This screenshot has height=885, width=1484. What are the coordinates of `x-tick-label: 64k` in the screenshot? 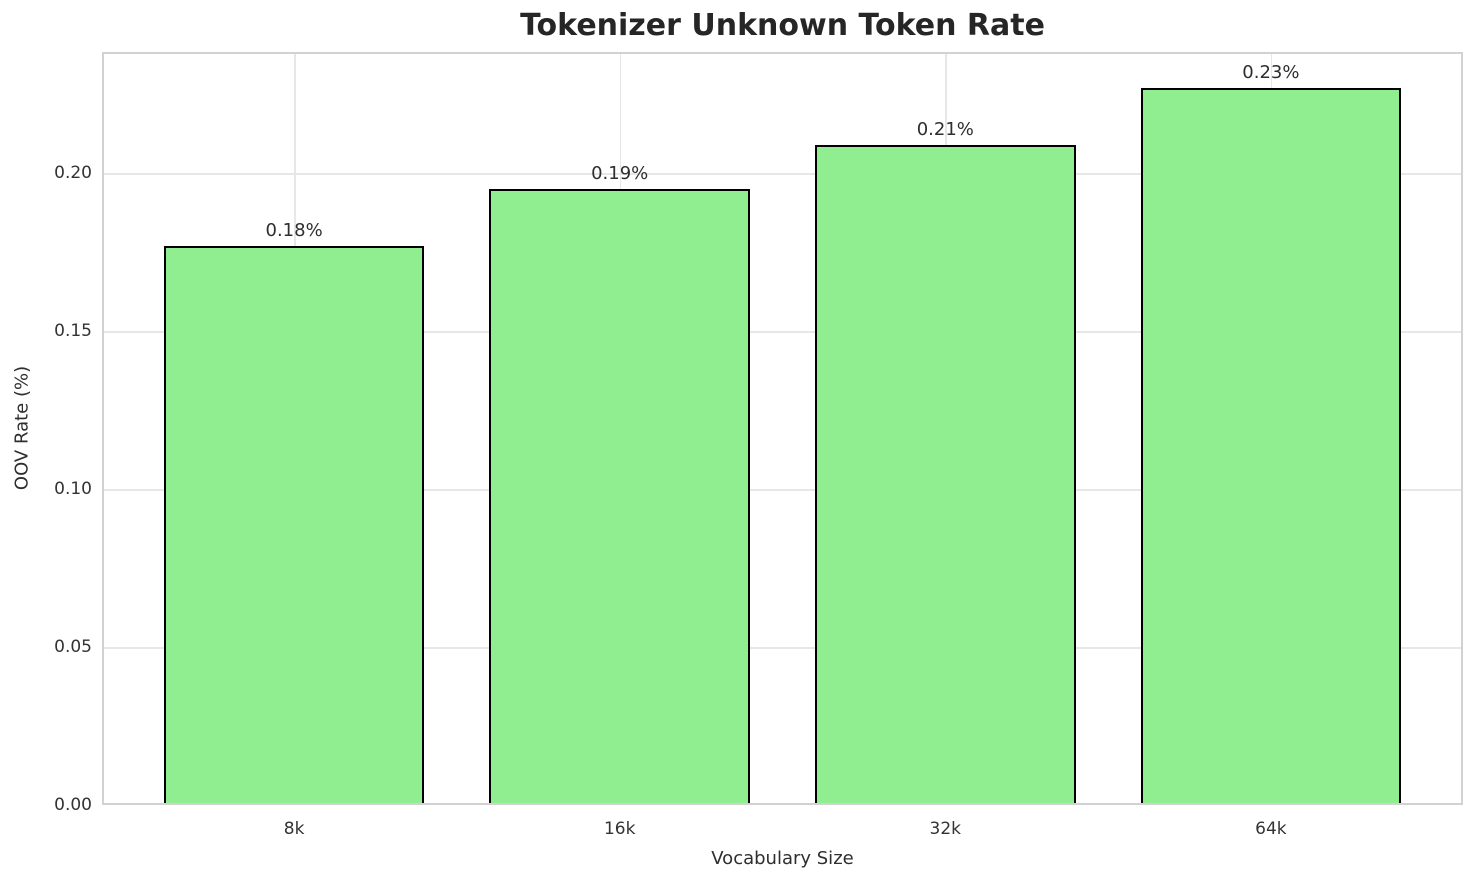 It's located at (1271, 829).